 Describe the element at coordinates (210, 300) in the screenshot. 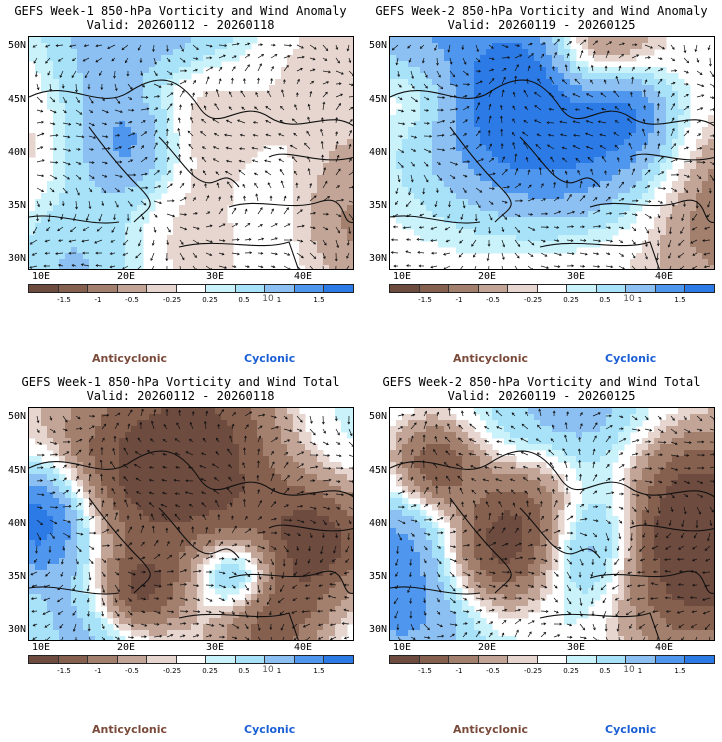

I see `colorbar-label: 0.25` at that location.